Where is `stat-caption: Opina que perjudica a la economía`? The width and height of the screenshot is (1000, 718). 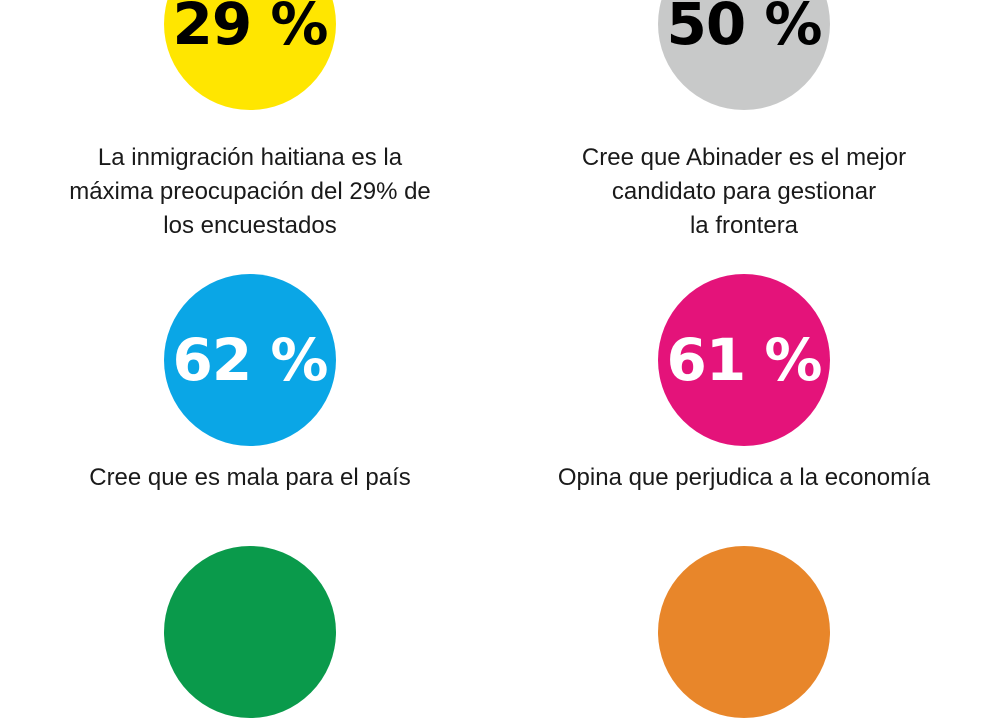
stat-caption: Opina que perjudica a la economía is located at coordinates (744, 478).